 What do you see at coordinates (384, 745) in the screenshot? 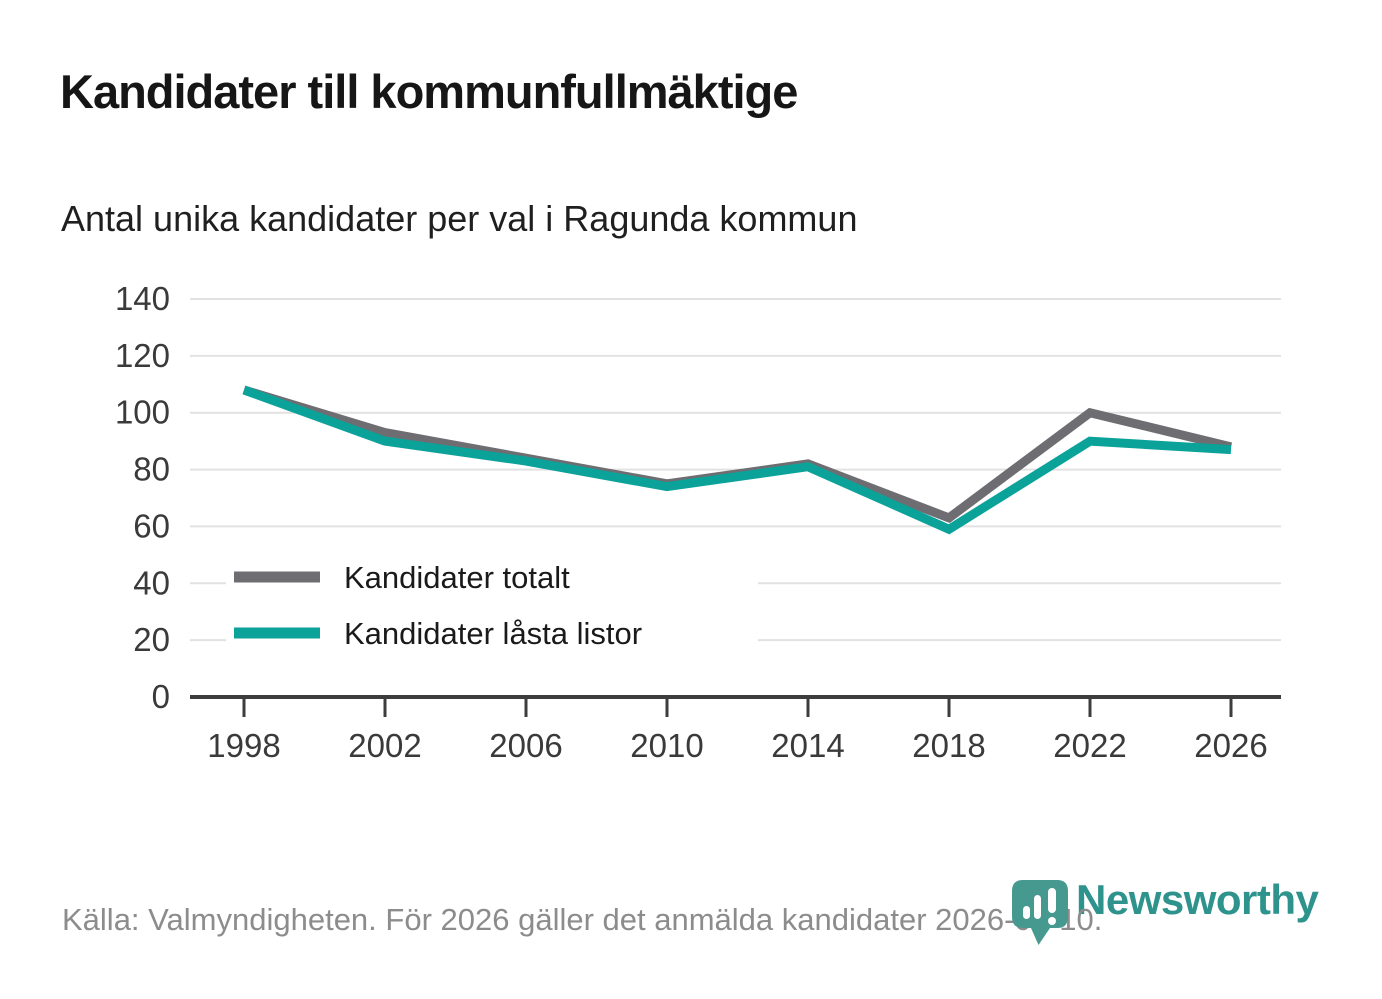
I see `x-tick-label: 2002` at bounding box center [384, 745].